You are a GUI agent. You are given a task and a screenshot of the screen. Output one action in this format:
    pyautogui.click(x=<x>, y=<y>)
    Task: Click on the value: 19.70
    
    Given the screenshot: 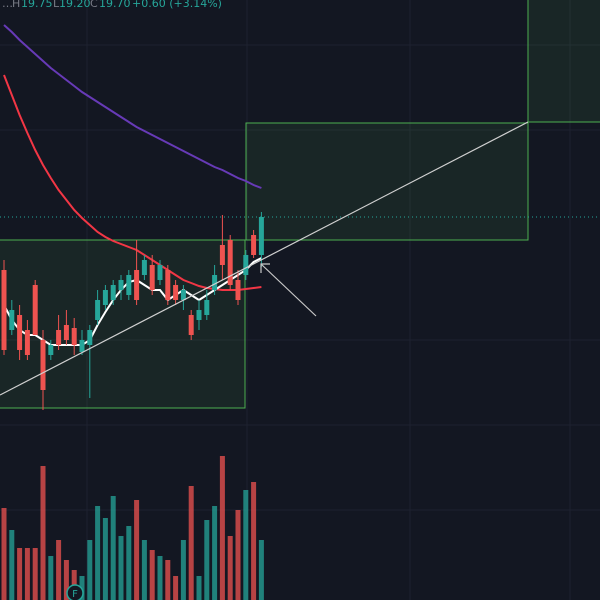 What is the action you would take?
    pyautogui.click(x=115, y=5)
    